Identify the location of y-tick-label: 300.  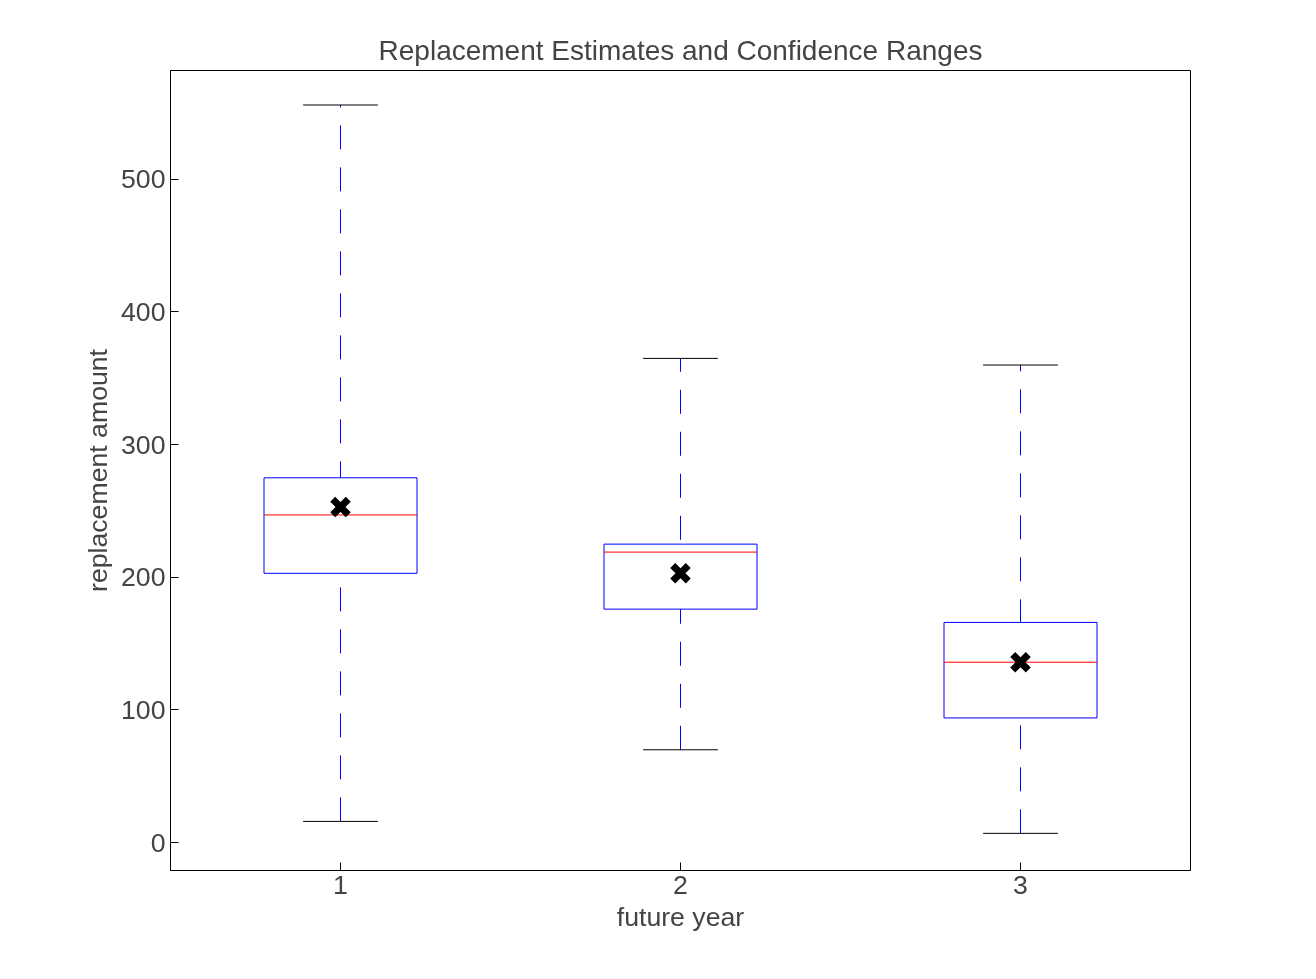
(143, 444).